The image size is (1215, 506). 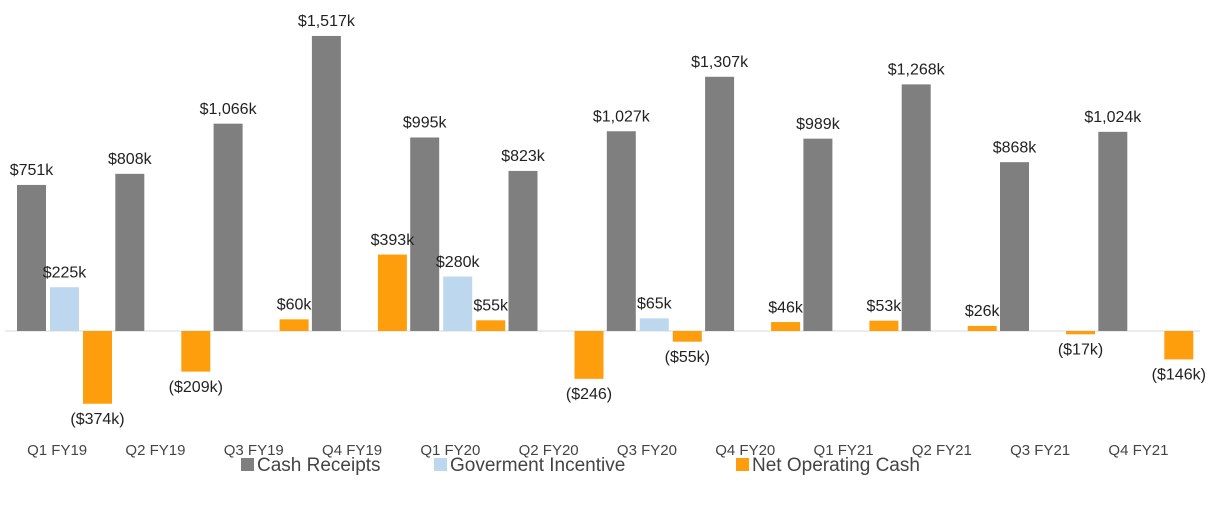 What do you see at coordinates (549, 450) in the screenshot?
I see `x-tick-label: Q2 FY20` at bounding box center [549, 450].